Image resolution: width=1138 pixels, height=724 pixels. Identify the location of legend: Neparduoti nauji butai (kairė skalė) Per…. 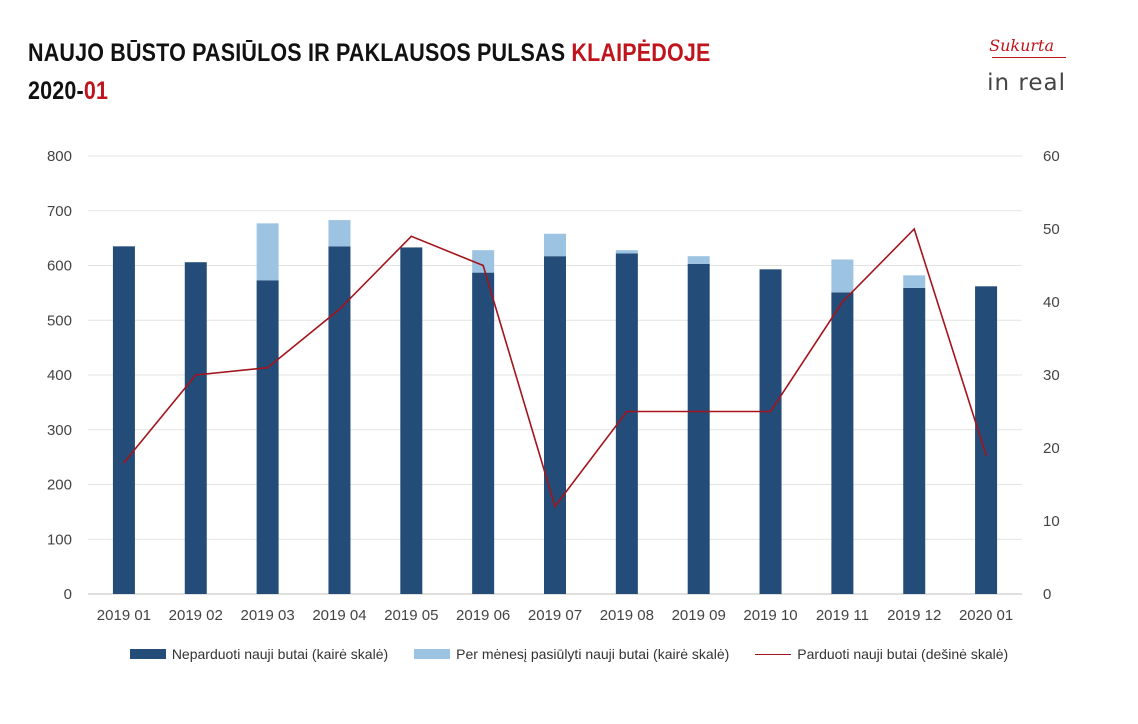
(569, 654).